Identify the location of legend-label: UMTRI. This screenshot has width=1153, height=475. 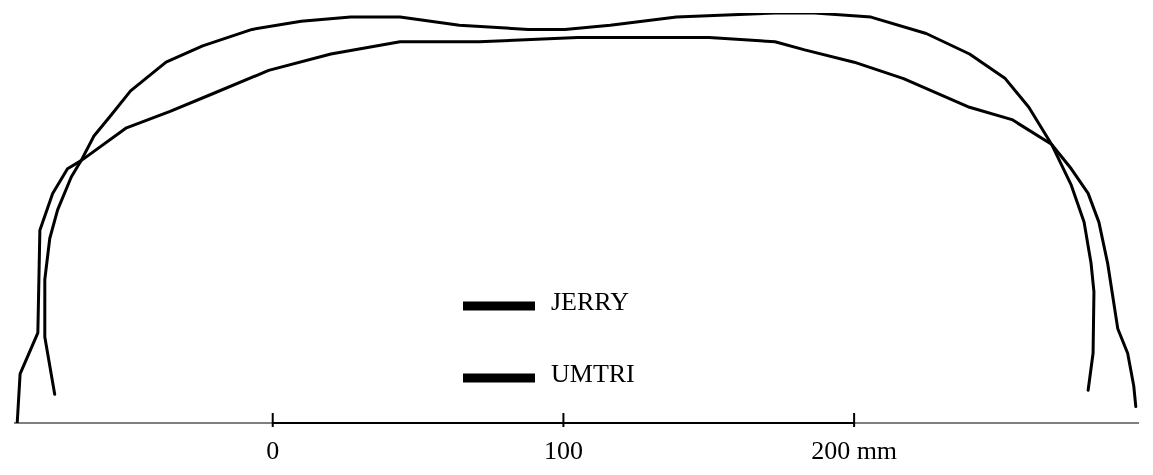
(593, 373).